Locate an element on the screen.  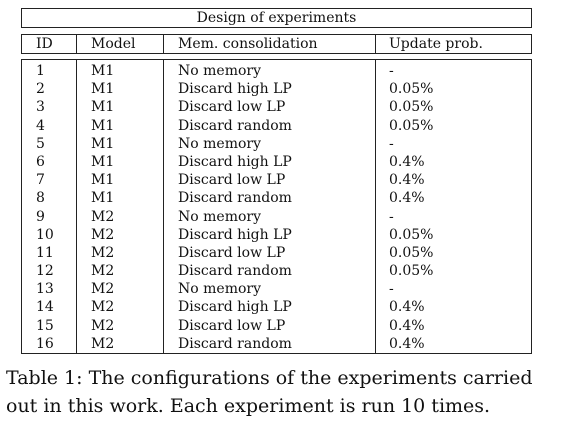
header-model: Model is located at coordinates (113, 44).